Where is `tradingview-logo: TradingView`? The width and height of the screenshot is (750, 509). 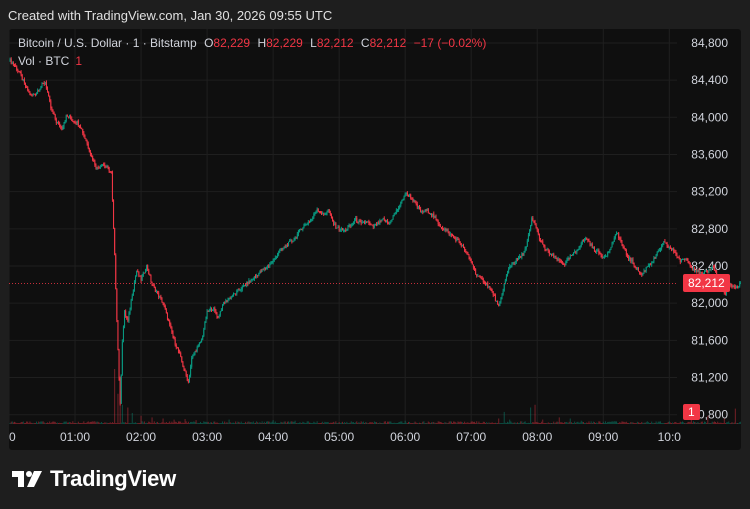 tradingview-logo: TradingView is located at coordinates (94, 479).